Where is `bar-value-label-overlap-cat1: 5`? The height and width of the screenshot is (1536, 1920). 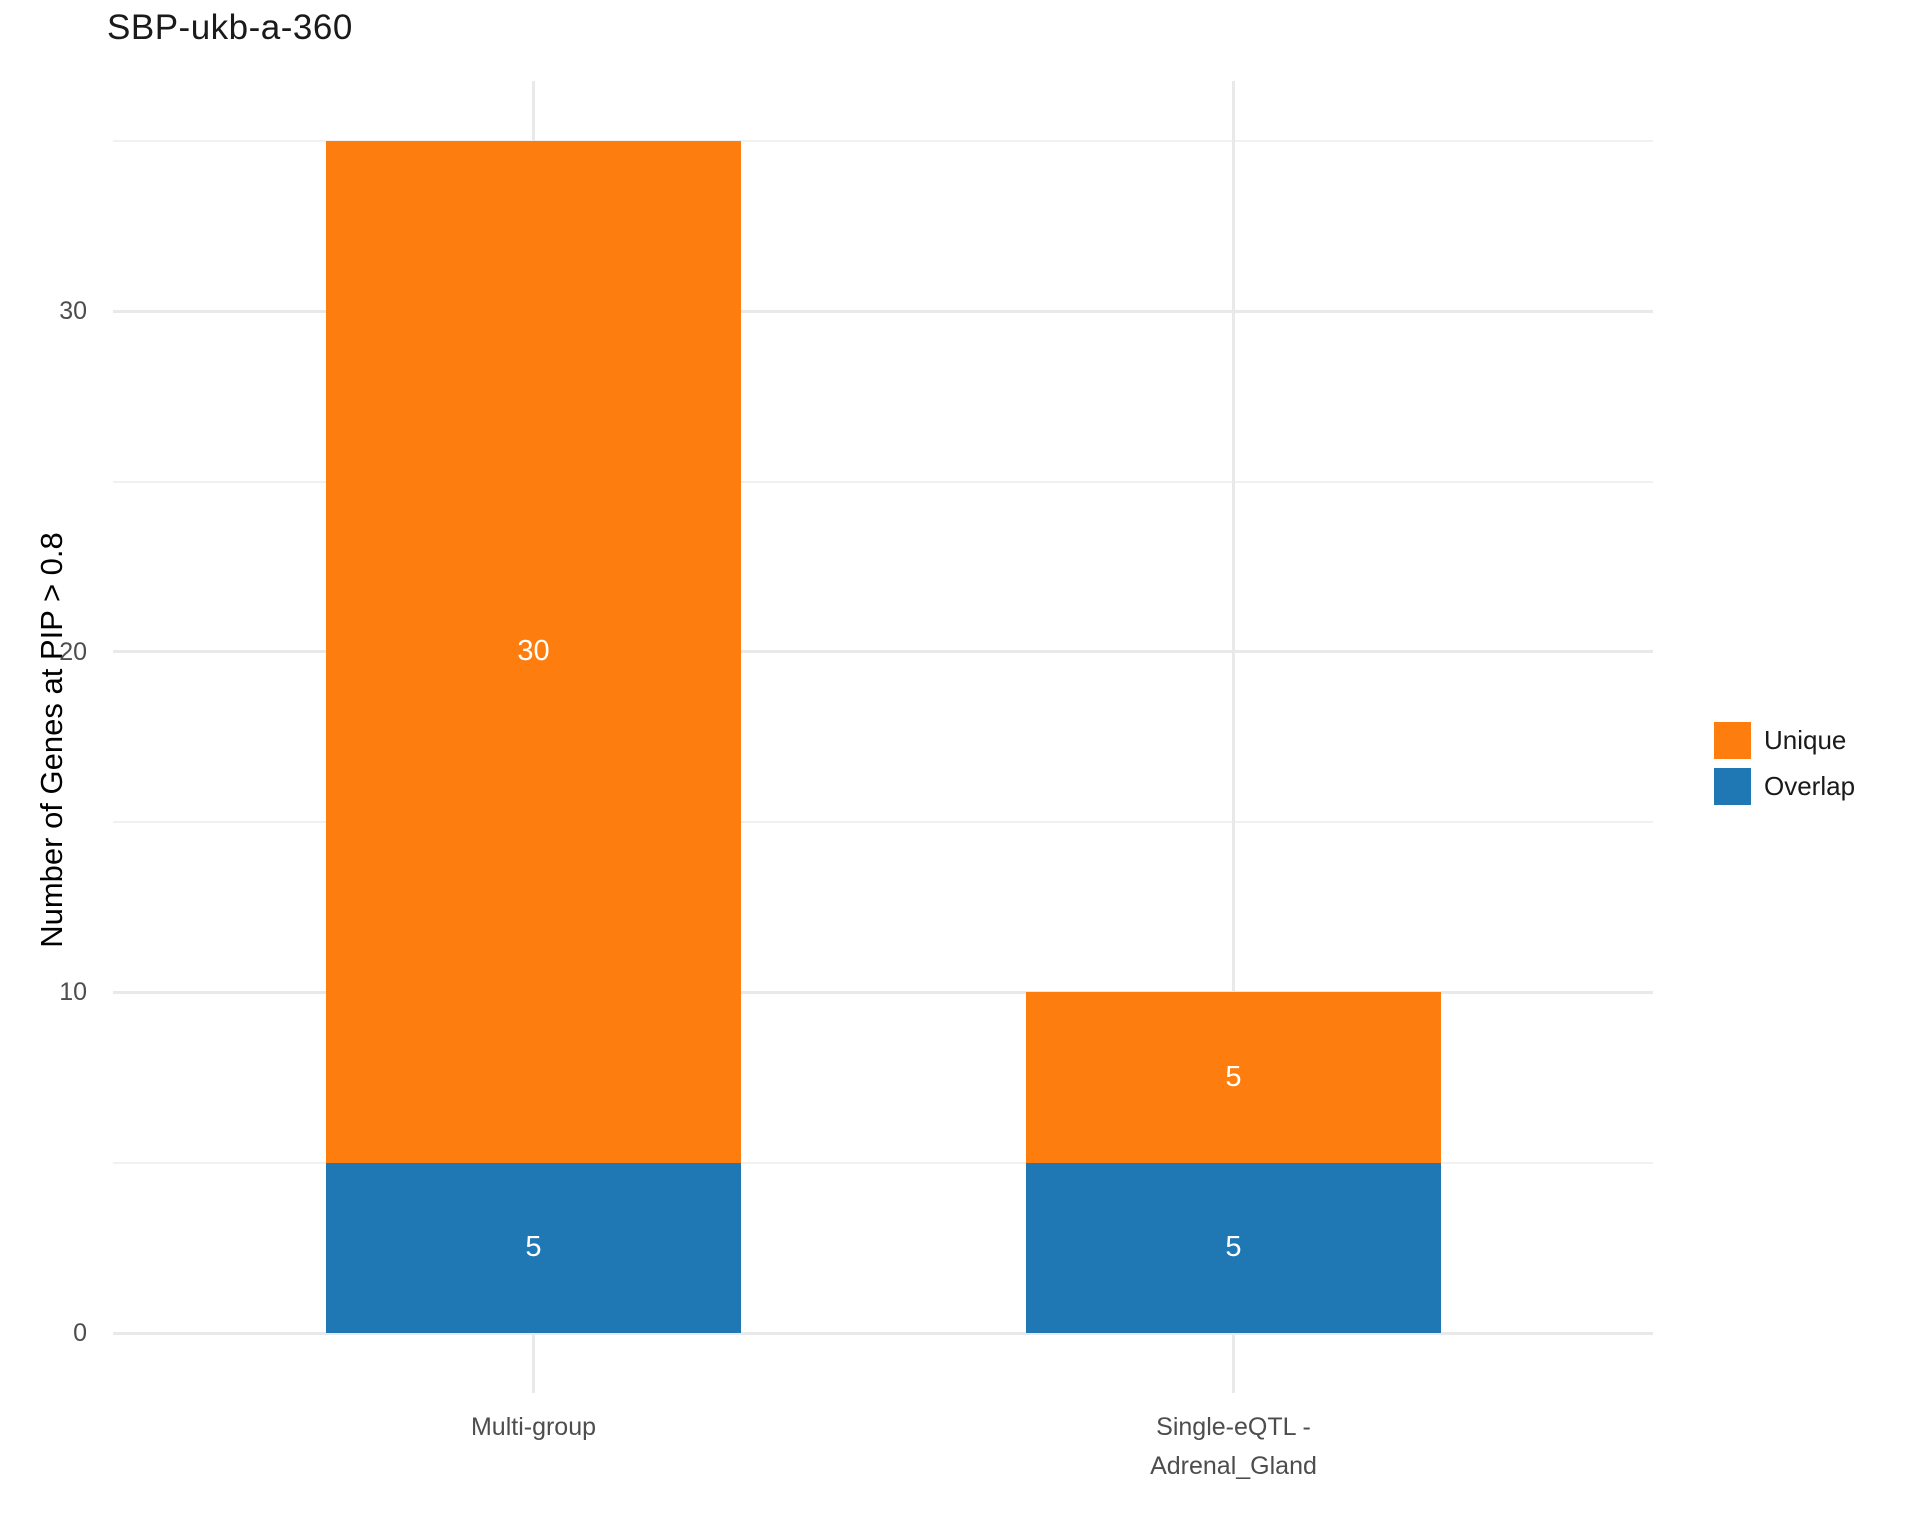
bar-value-label-overlap-cat1: 5 is located at coordinates (533, 1247).